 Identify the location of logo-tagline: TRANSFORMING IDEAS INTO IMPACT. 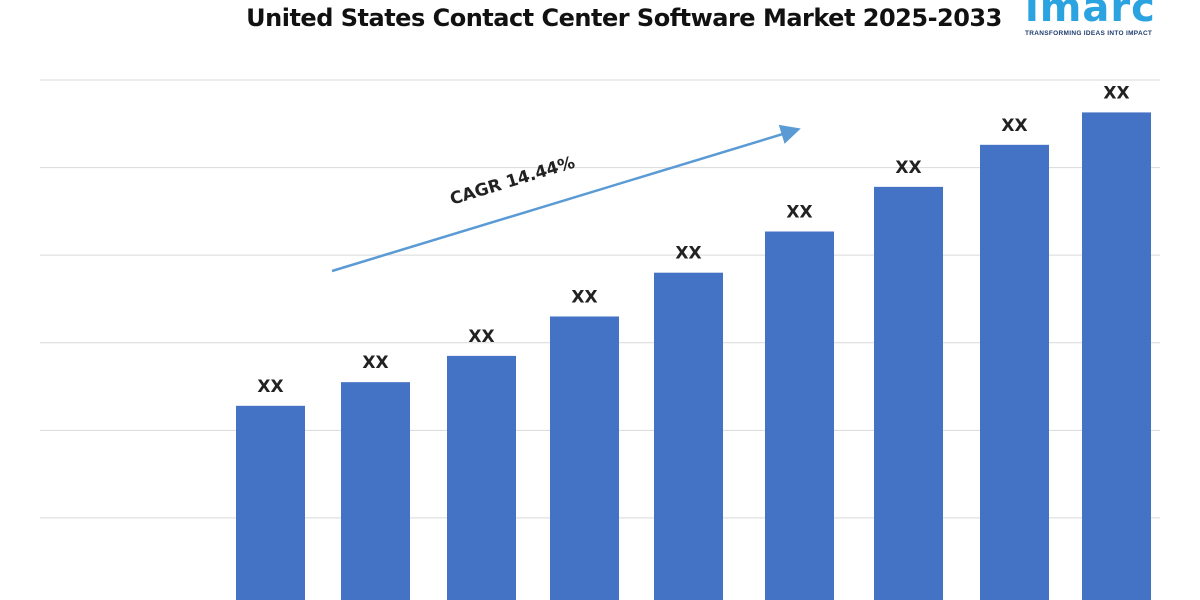
(1089, 33).